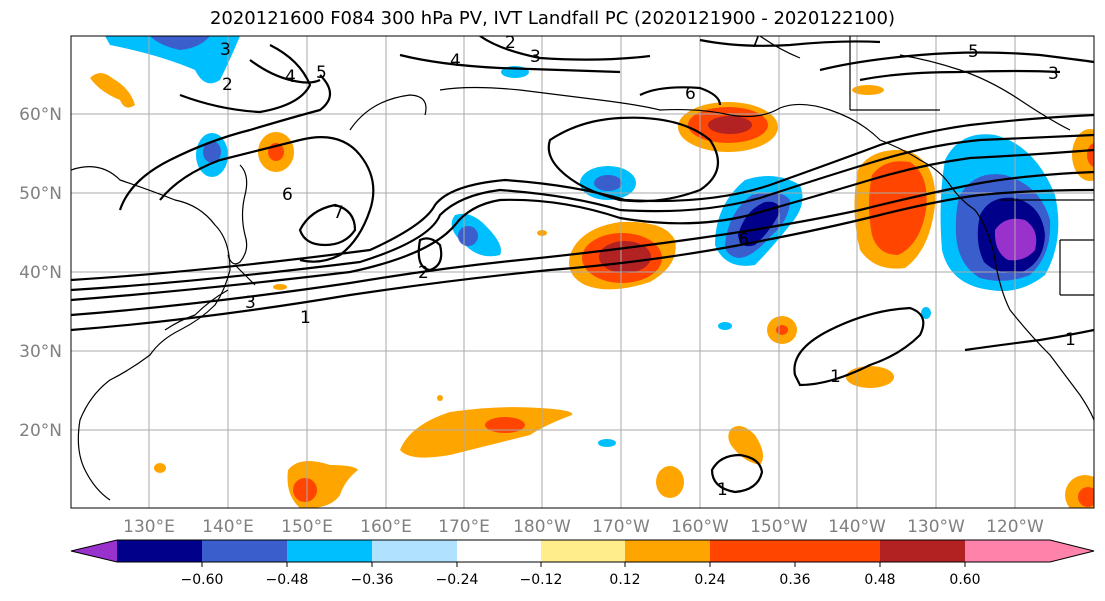  What do you see at coordinates (464, 527) in the screenshot?
I see `lon-tick: 170°E` at bounding box center [464, 527].